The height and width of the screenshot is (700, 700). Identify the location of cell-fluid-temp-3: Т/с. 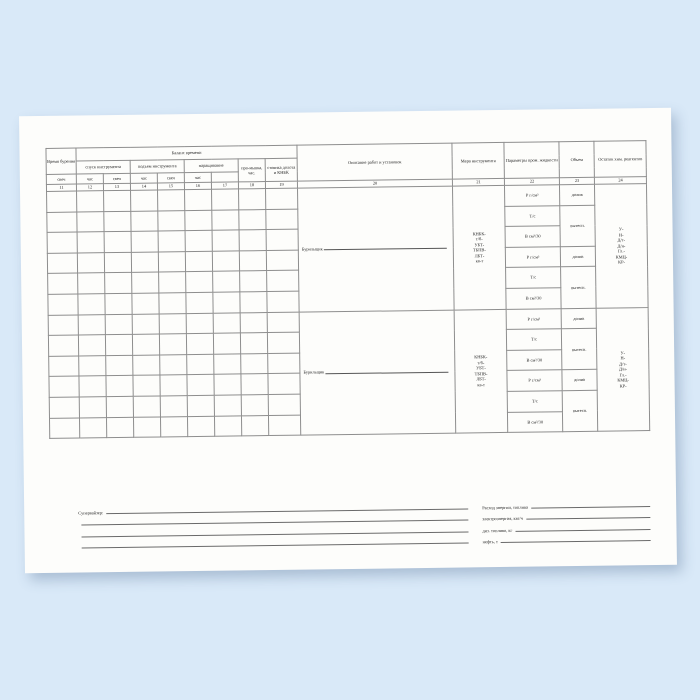
(534, 339).